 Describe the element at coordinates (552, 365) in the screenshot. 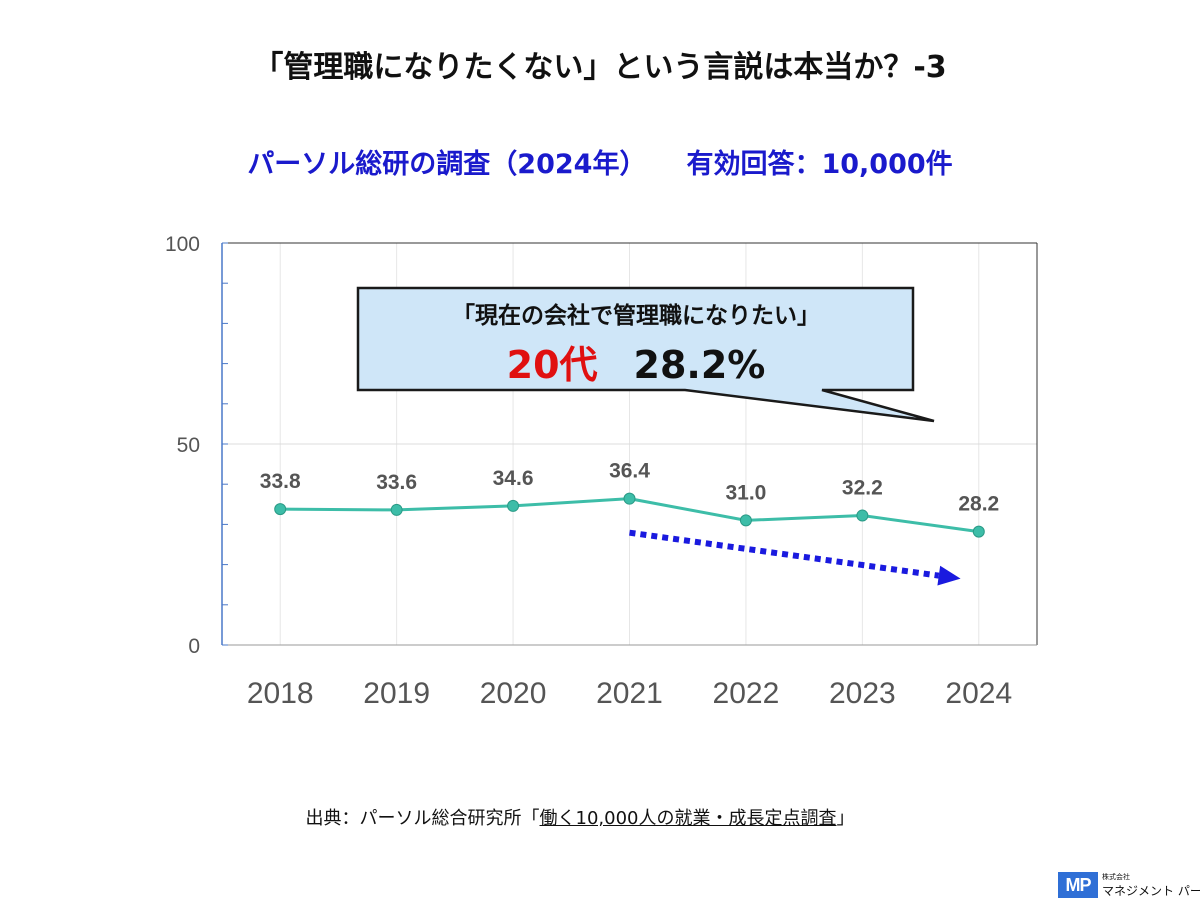

I see `callout-age-group: 20代` at that location.